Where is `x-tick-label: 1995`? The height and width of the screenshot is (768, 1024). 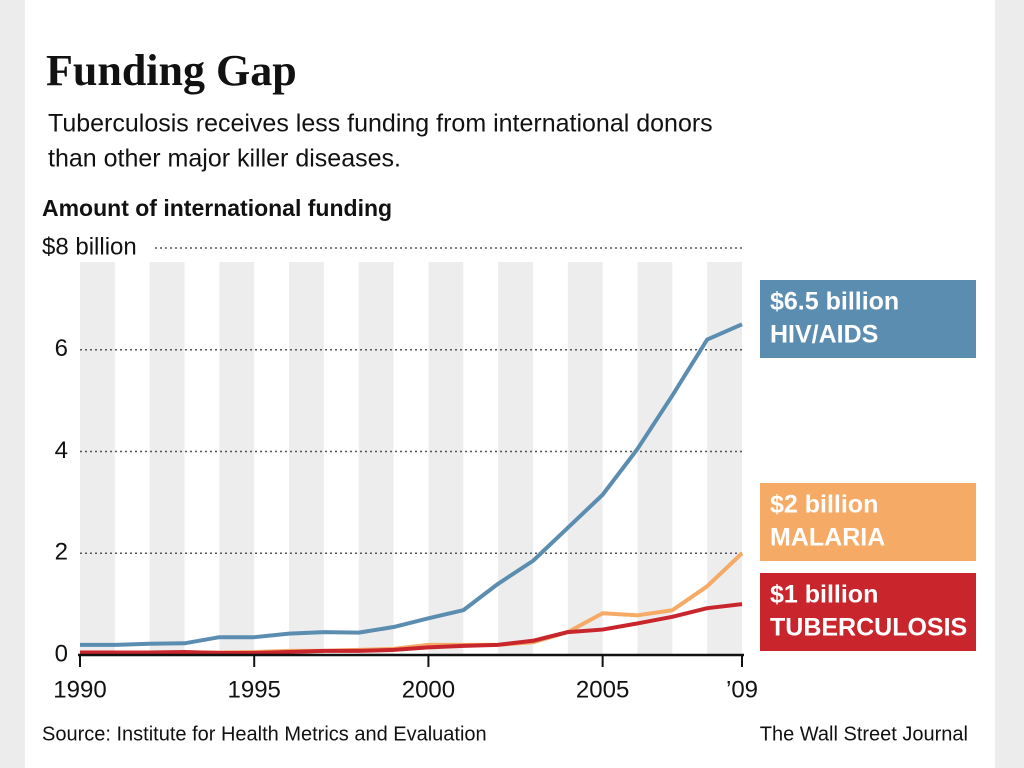
x-tick-label: 1995 is located at coordinates (254, 689).